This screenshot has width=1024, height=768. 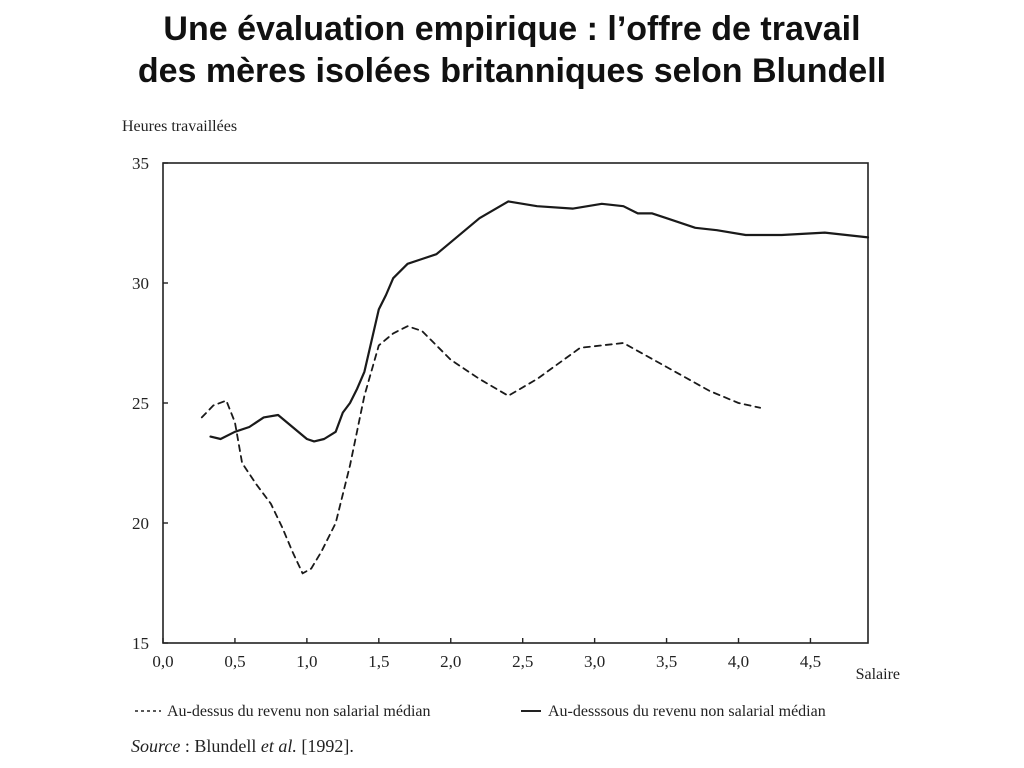 What do you see at coordinates (140, 163) in the screenshot?
I see `y-tick-label: 35` at bounding box center [140, 163].